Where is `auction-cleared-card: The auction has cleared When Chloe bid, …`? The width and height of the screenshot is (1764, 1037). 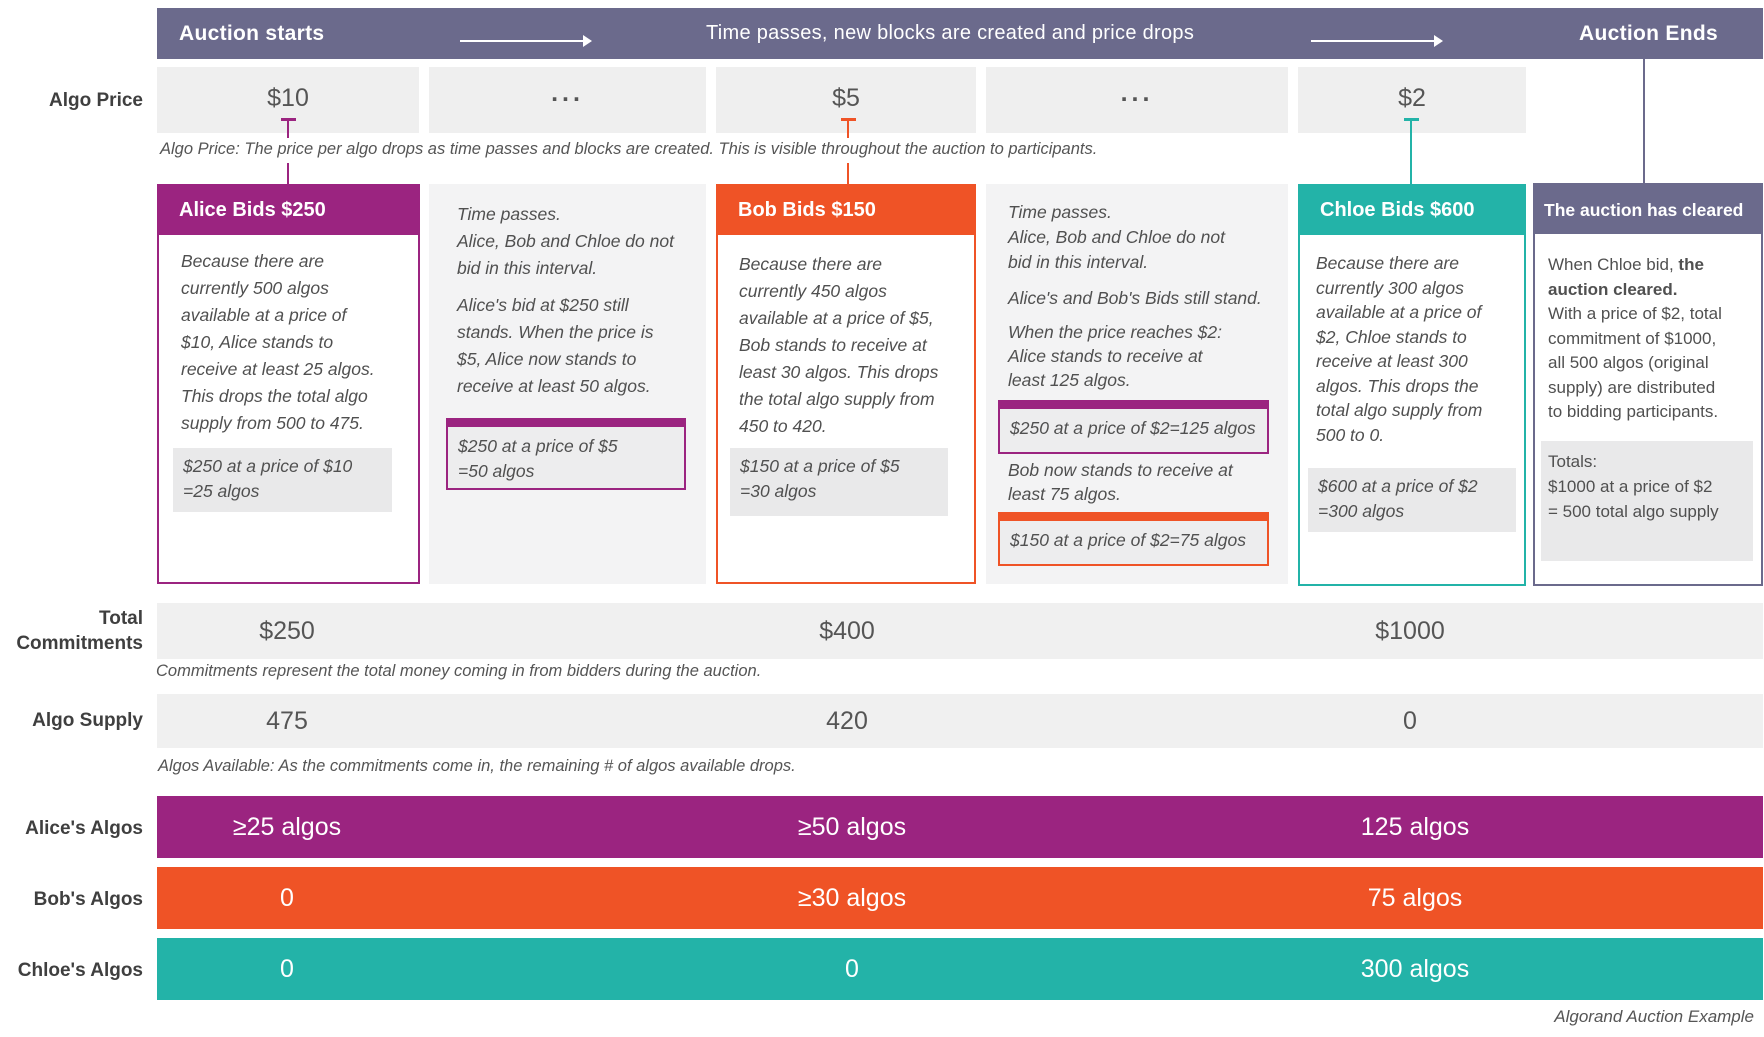
auction-cleared-card: The auction has cleared When Chloe bid, … is located at coordinates (1648, 384).